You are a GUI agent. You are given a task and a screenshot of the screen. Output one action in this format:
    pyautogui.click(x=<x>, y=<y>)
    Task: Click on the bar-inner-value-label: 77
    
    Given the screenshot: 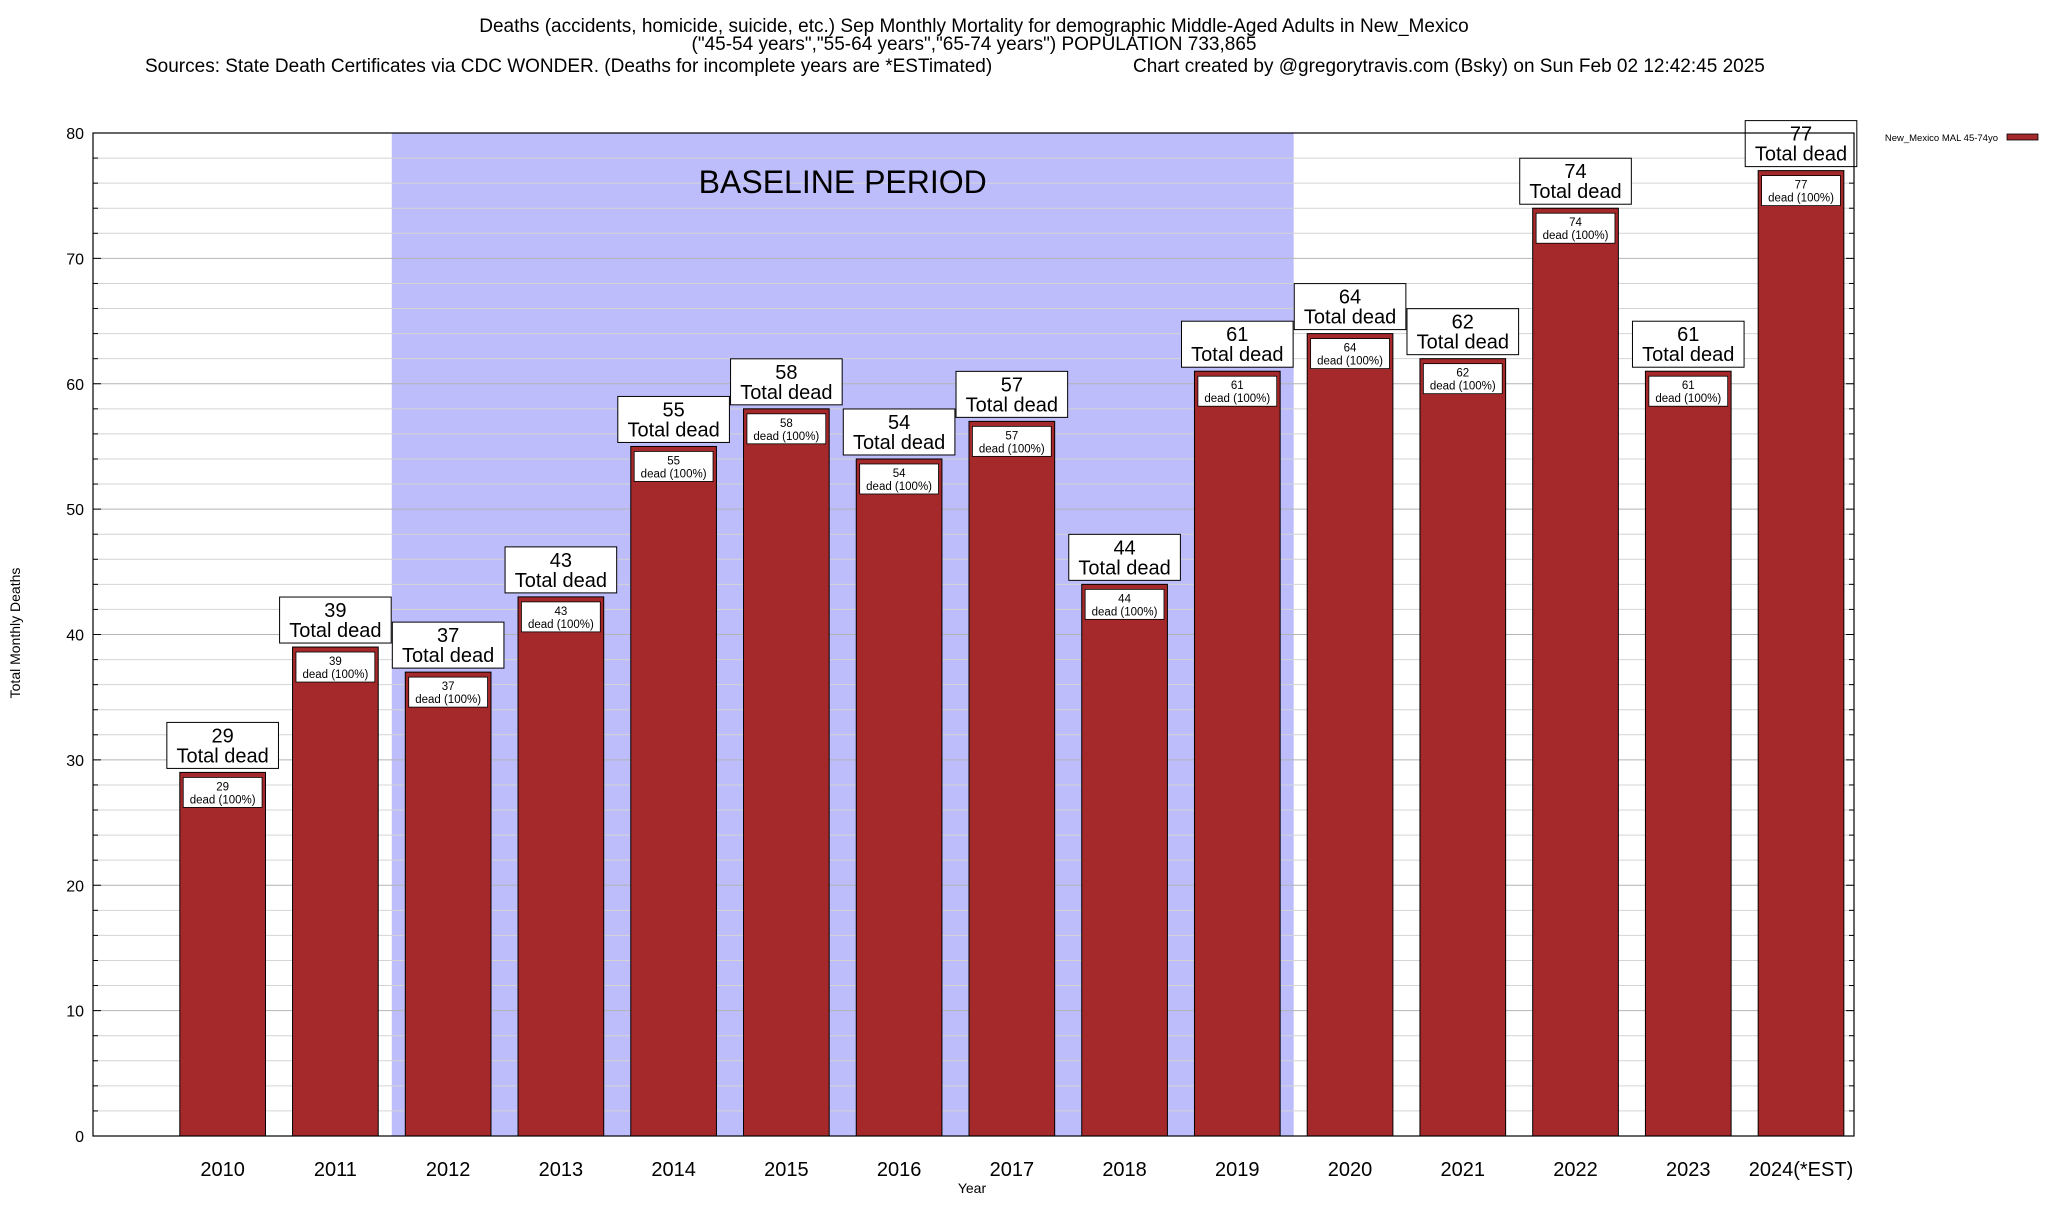 What is the action you would take?
    pyautogui.click(x=1801, y=186)
    